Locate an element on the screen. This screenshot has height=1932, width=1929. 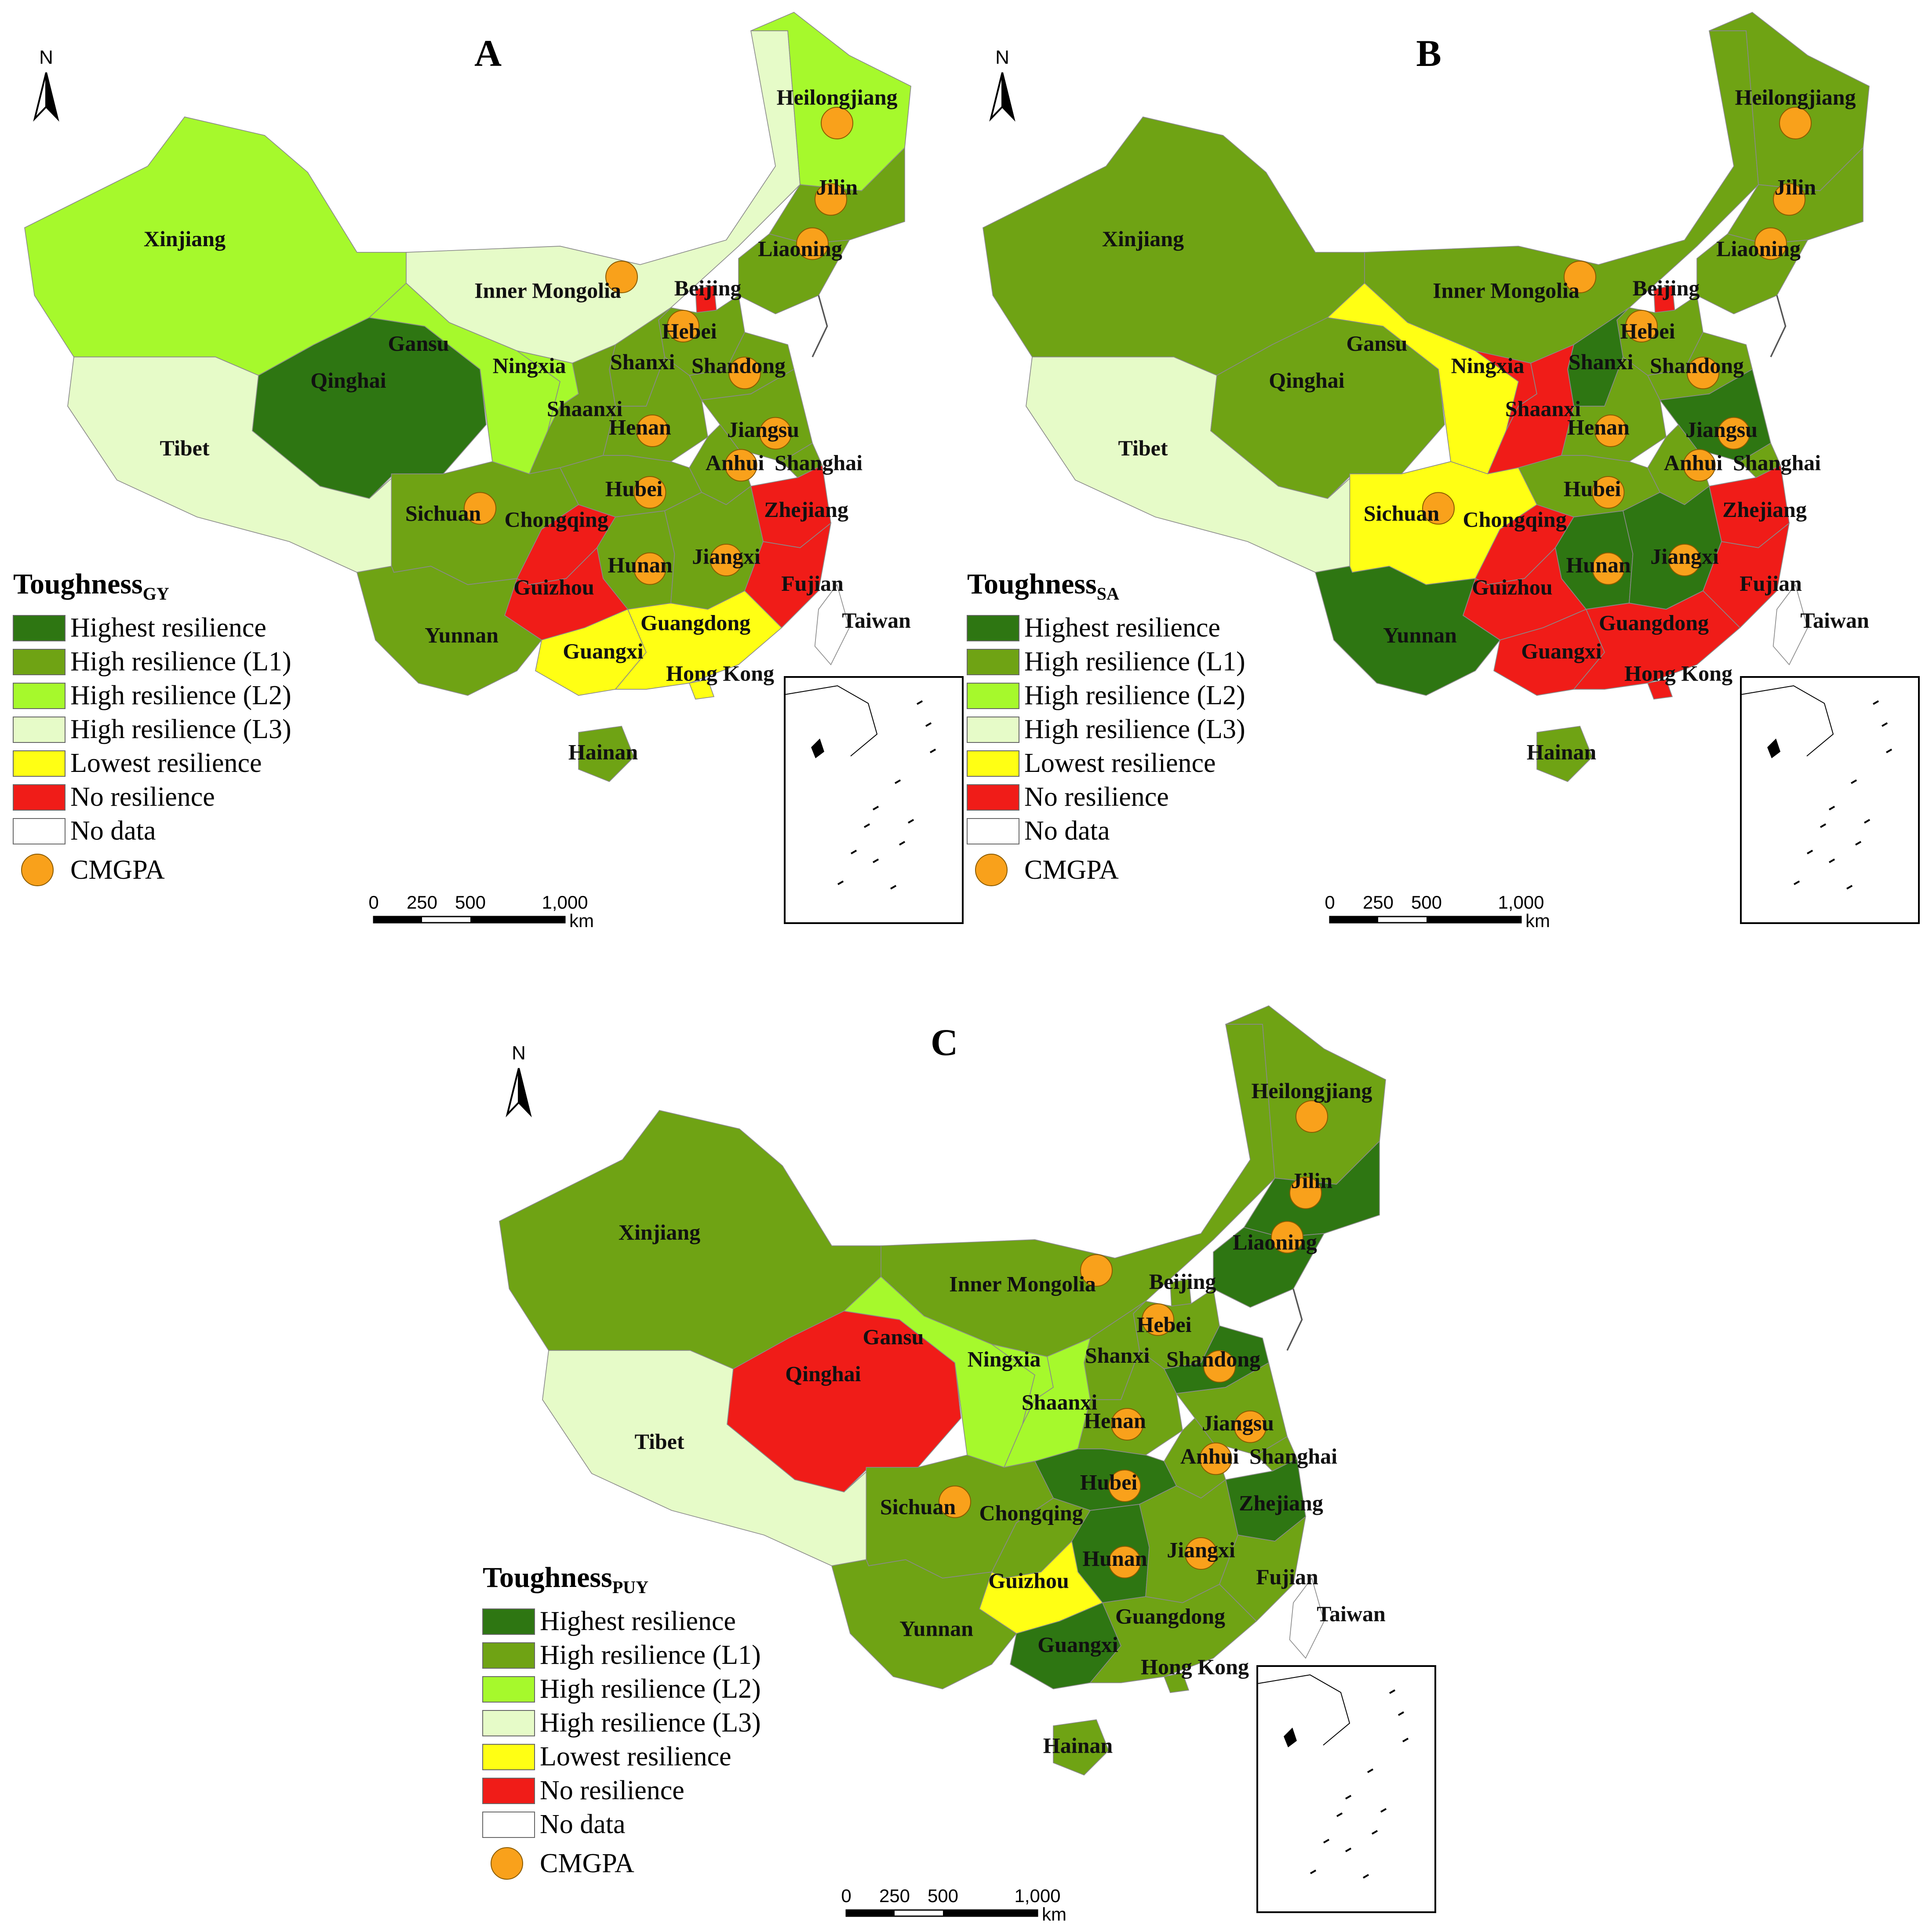
province-label: Xinjiang is located at coordinates (659, 1232).